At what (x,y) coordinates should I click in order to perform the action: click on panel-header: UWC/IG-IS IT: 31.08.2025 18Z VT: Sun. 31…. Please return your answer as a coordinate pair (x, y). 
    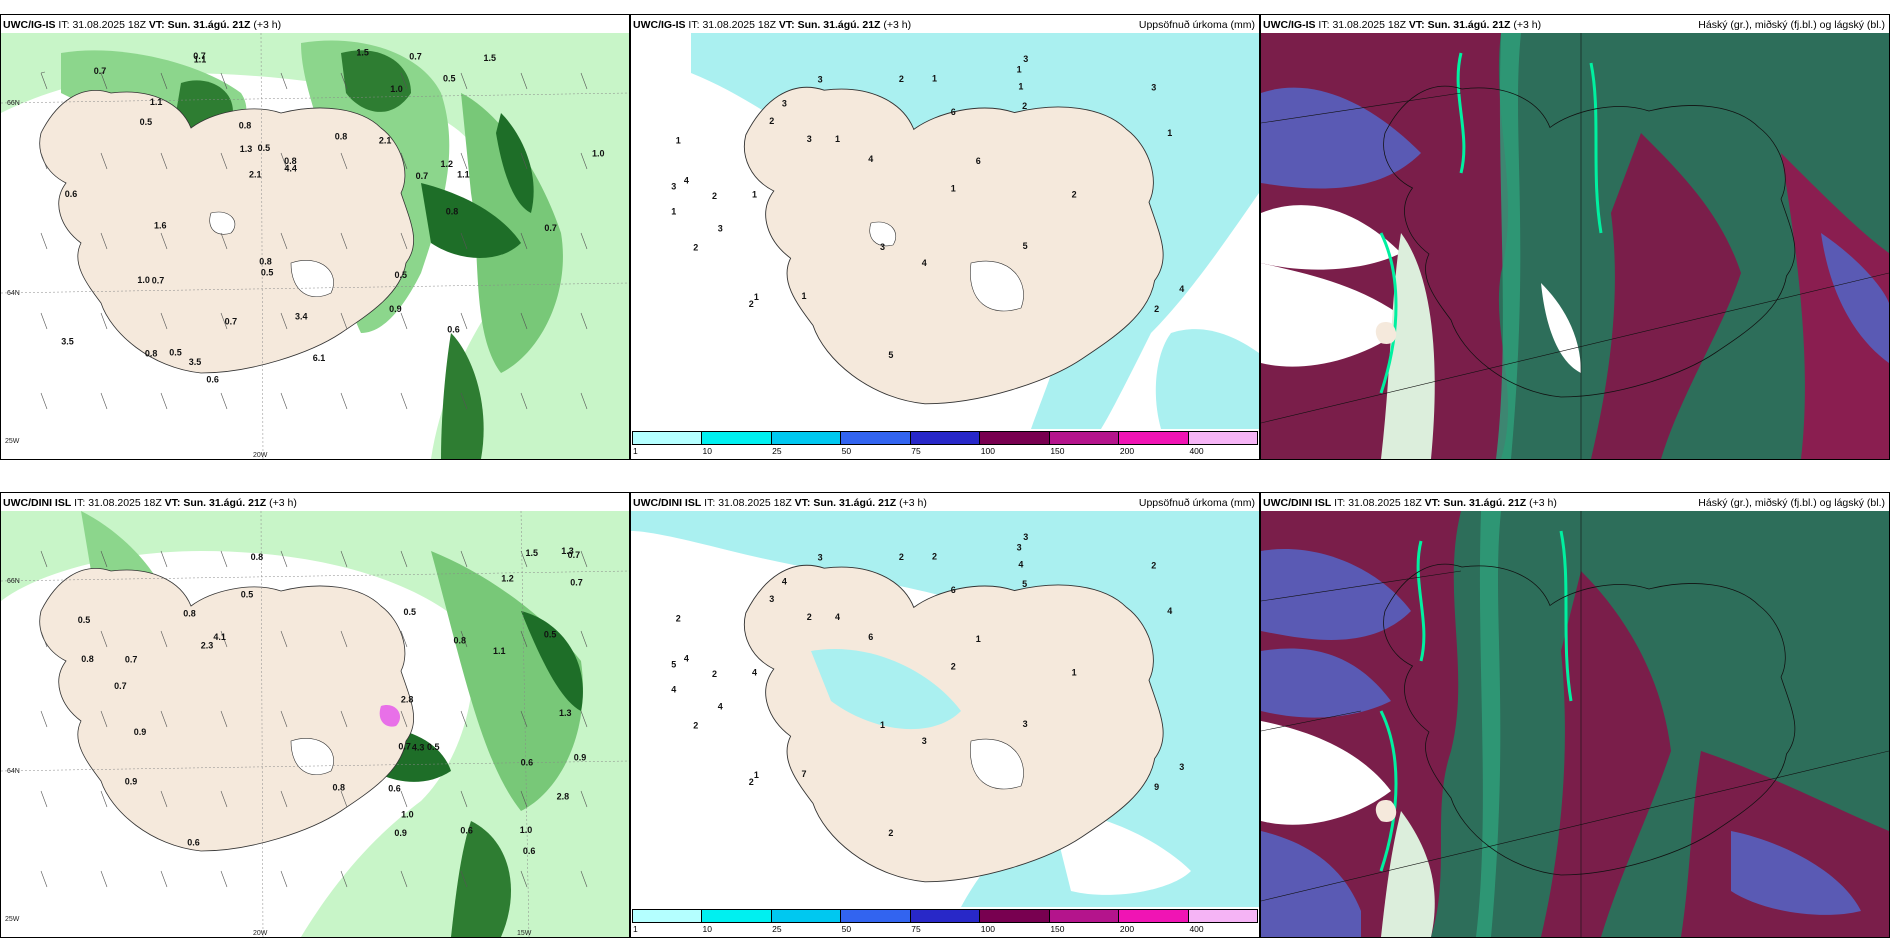
    Looking at the image, I should click on (1574, 25).